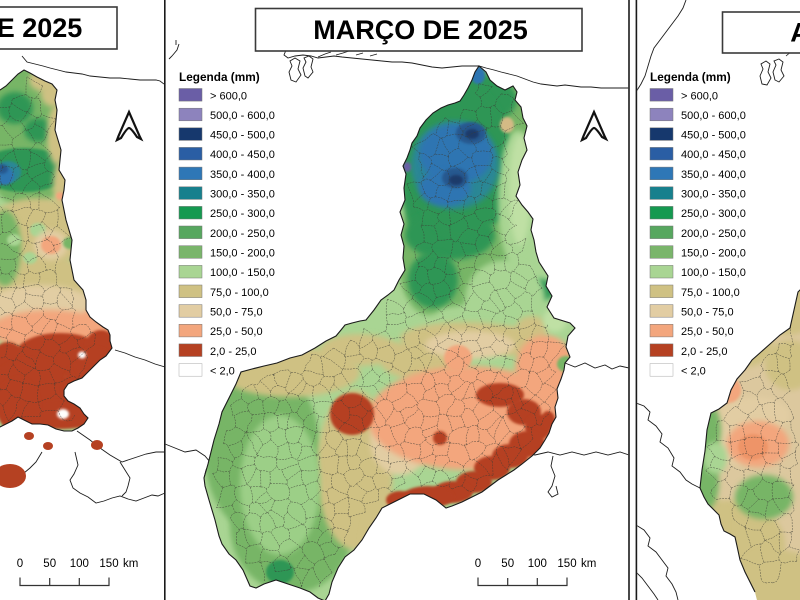 This screenshot has height=600, width=800. I want to click on svg-text: FEVEREIRO DE 2025, so click(41, 28).